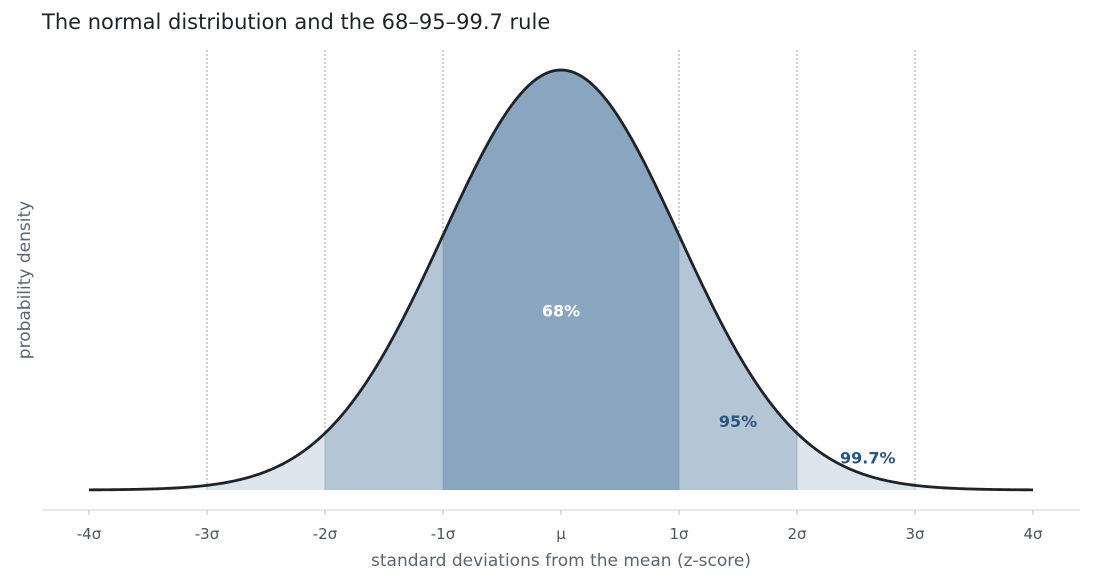  What do you see at coordinates (561, 310) in the screenshot?
I see `band-label: 68%` at bounding box center [561, 310].